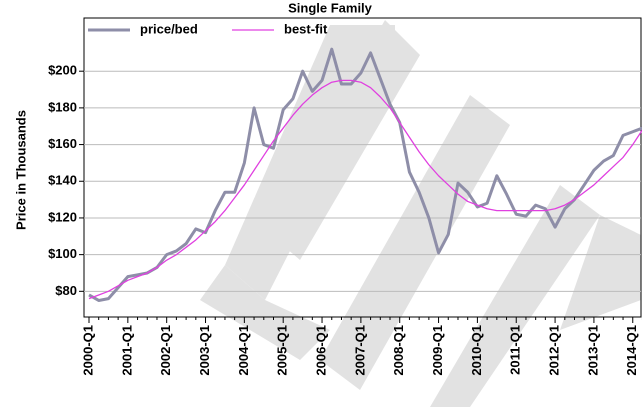  What do you see at coordinates (66, 290) in the screenshot?
I see `y-tick-label: $80` at bounding box center [66, 290].